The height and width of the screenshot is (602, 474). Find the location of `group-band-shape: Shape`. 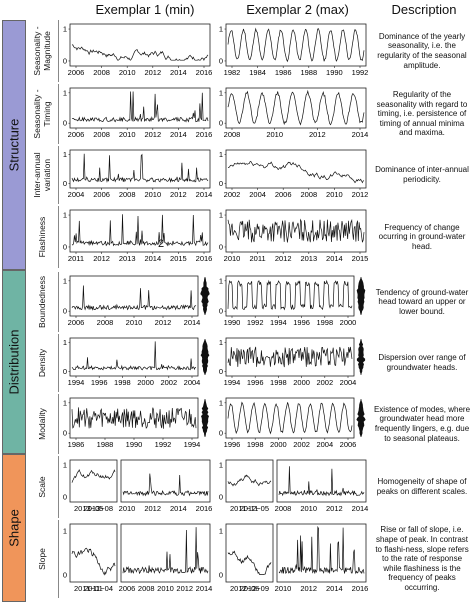

group-band-shape: Shape is located at coordinates (14, 528).